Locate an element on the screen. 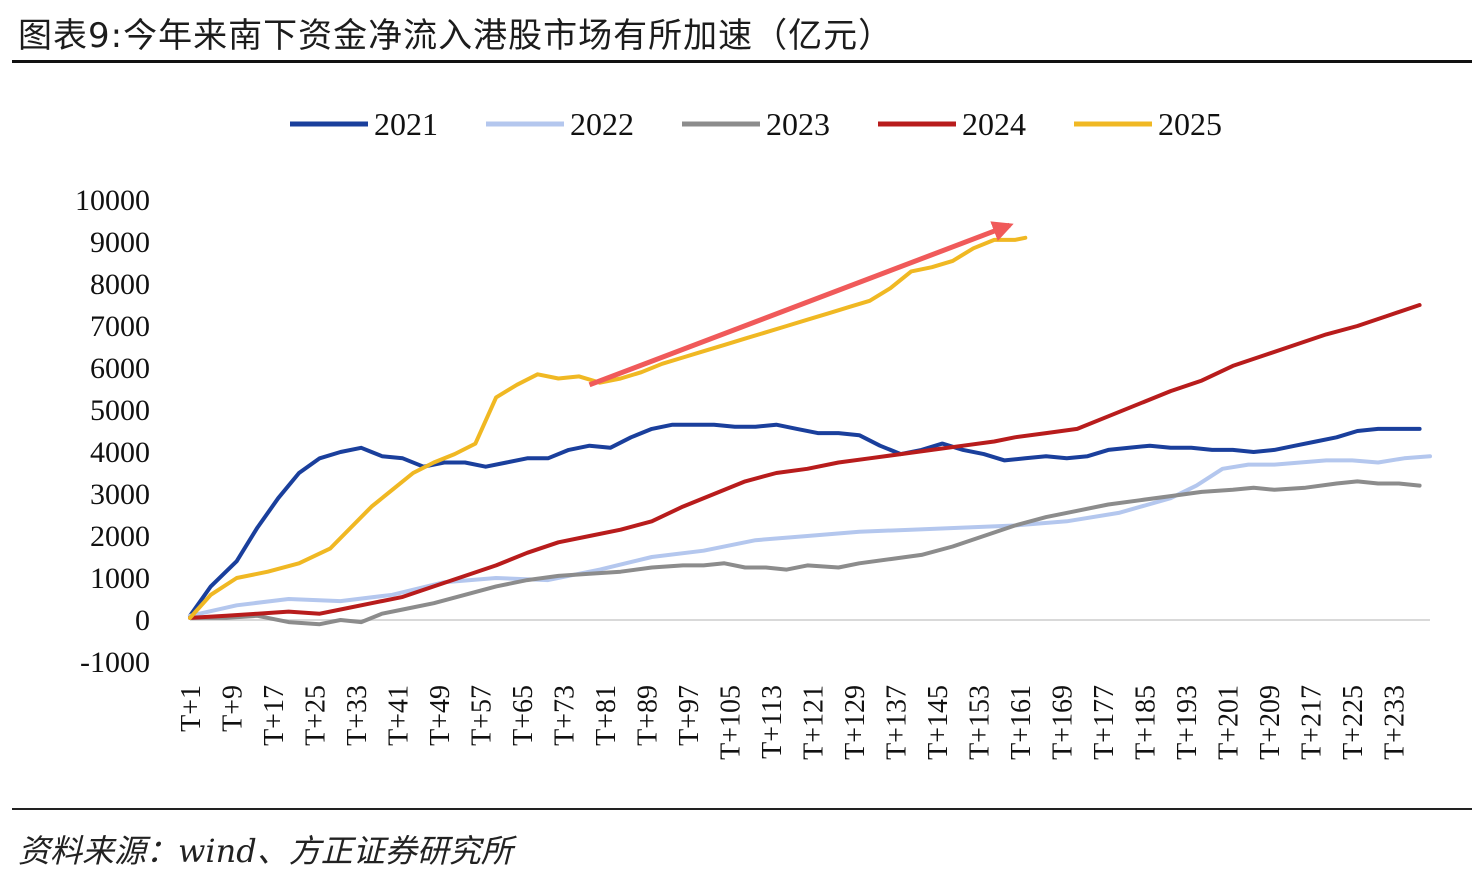 The height and width of the screenshot is (874, 1482). y-tick-label: 5000 is located at coordinates (120, 410).